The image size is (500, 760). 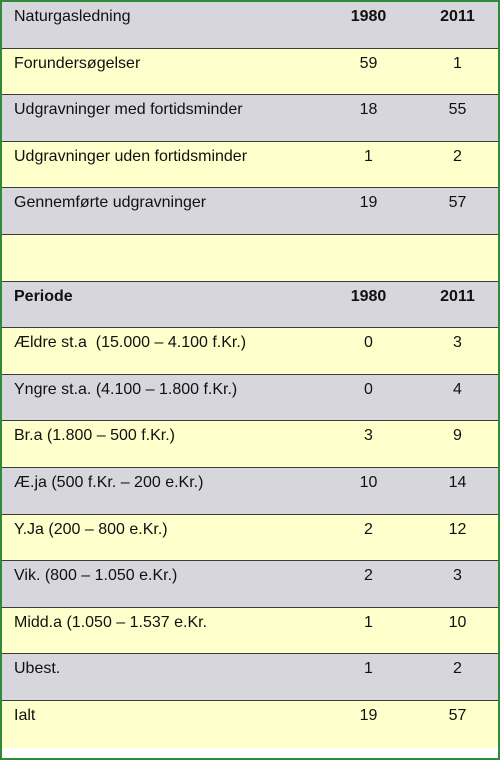 I want to click on row-label: Y.Ja (200 – 800 e.Kr.), so click(x=91, y=529).